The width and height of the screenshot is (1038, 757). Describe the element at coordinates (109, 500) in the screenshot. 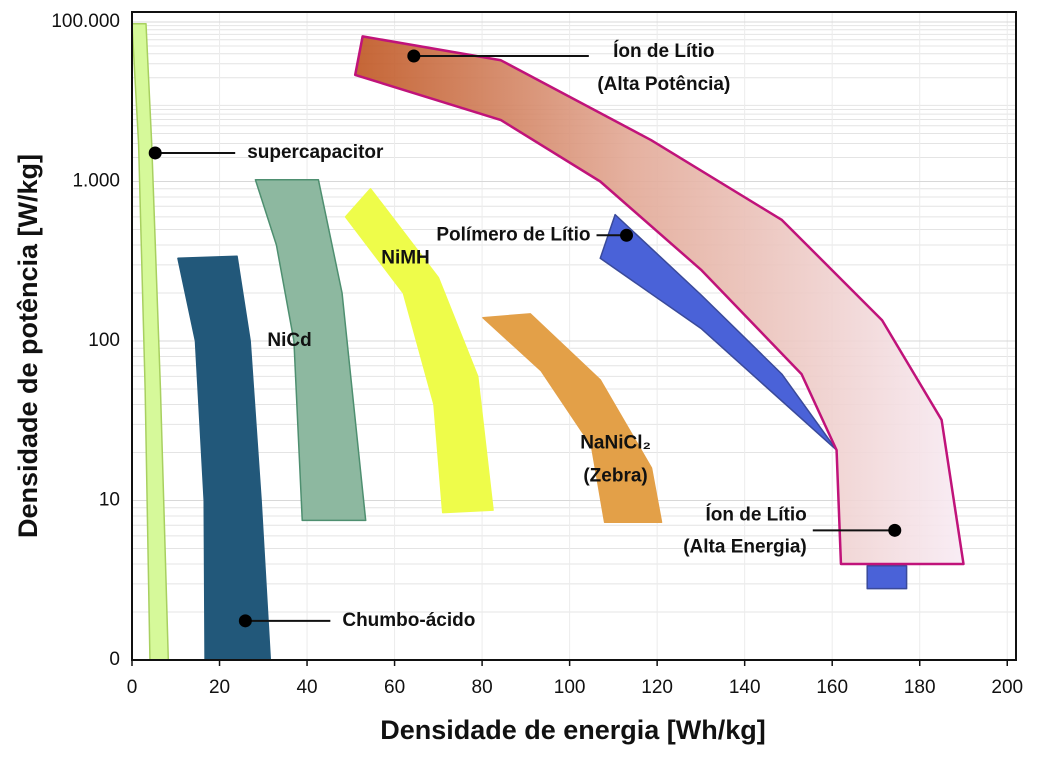

I see `y-tick-label: 10` at that location.